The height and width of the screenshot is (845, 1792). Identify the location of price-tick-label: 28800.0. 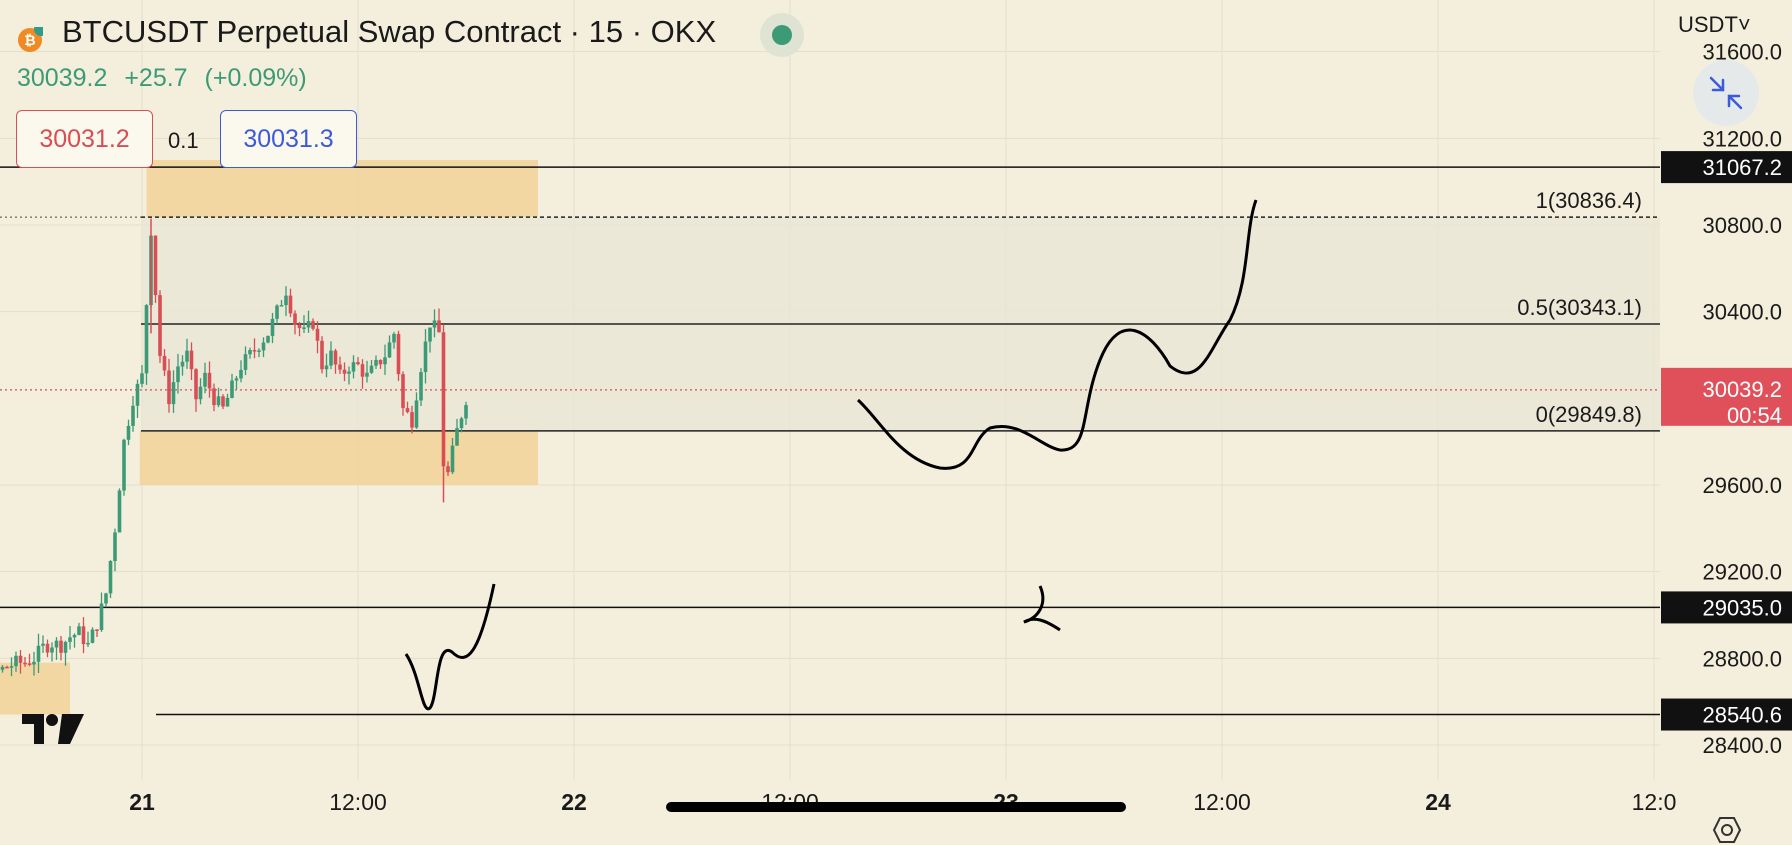
(1742, 658).